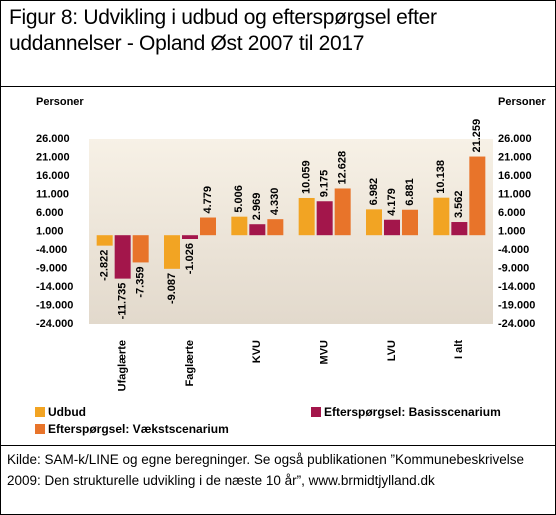 Image resolution: width=556 pixels, height=515 pixels. I want to click on y-tick-label: -24.000, so click(54, 324).